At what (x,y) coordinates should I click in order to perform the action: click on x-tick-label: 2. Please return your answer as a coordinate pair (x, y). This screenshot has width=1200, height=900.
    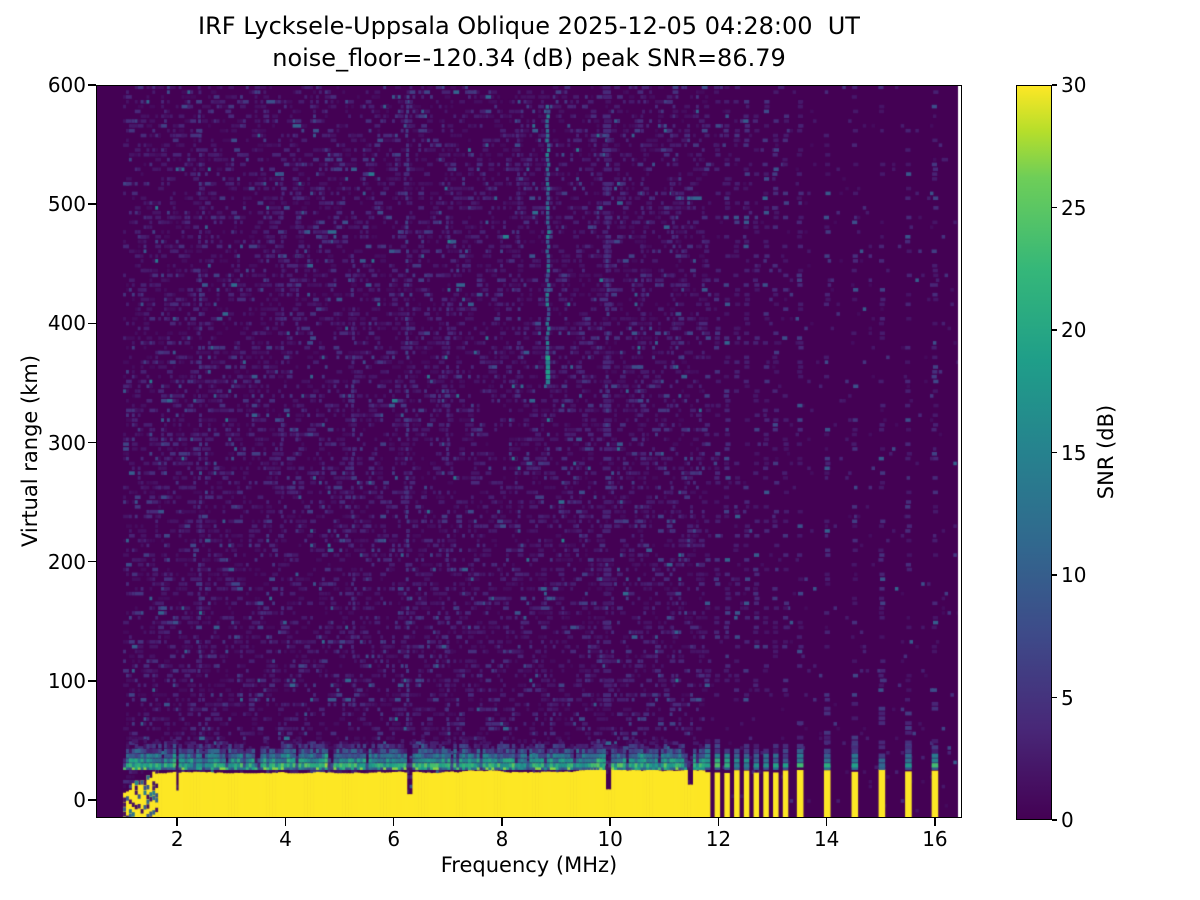
    Looking at the image, I should click on (177, 839).